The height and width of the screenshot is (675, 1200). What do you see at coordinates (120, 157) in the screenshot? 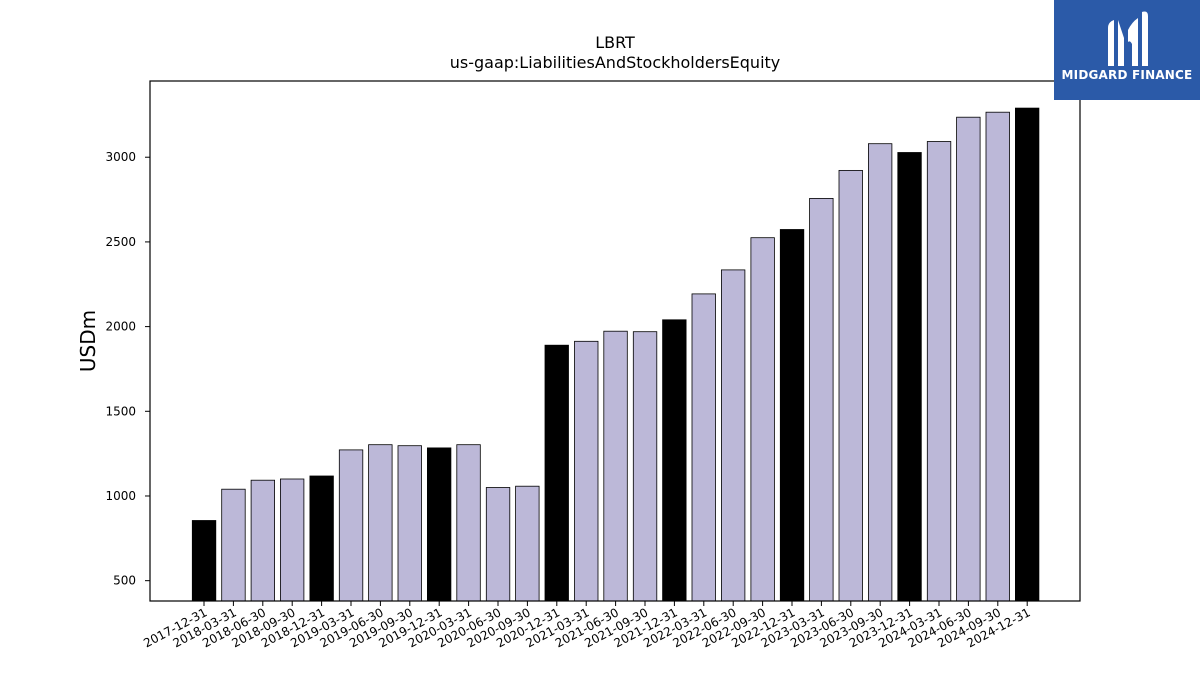
I see `y-tick-label: 3000` at bounding box center [120, 157].